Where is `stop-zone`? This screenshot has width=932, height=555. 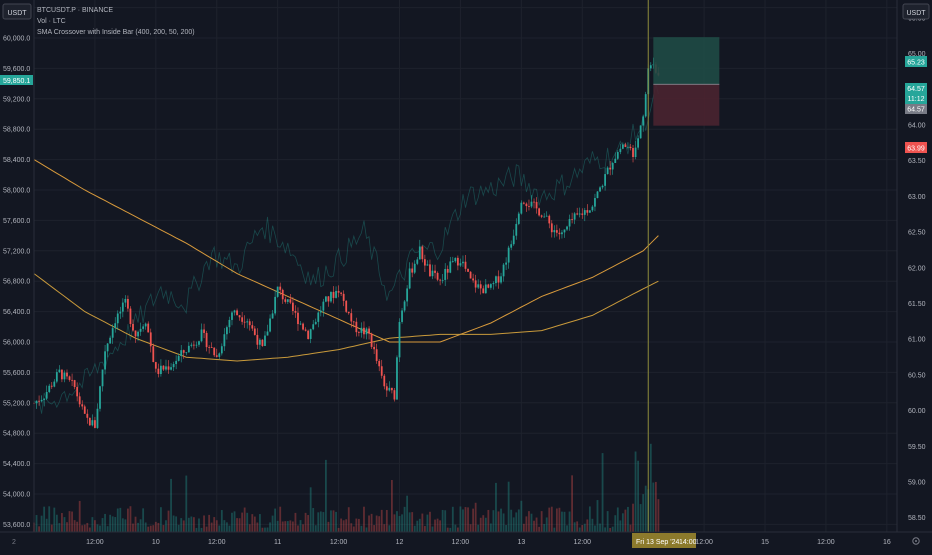 stop-zone is located at coordinates (686, 105).